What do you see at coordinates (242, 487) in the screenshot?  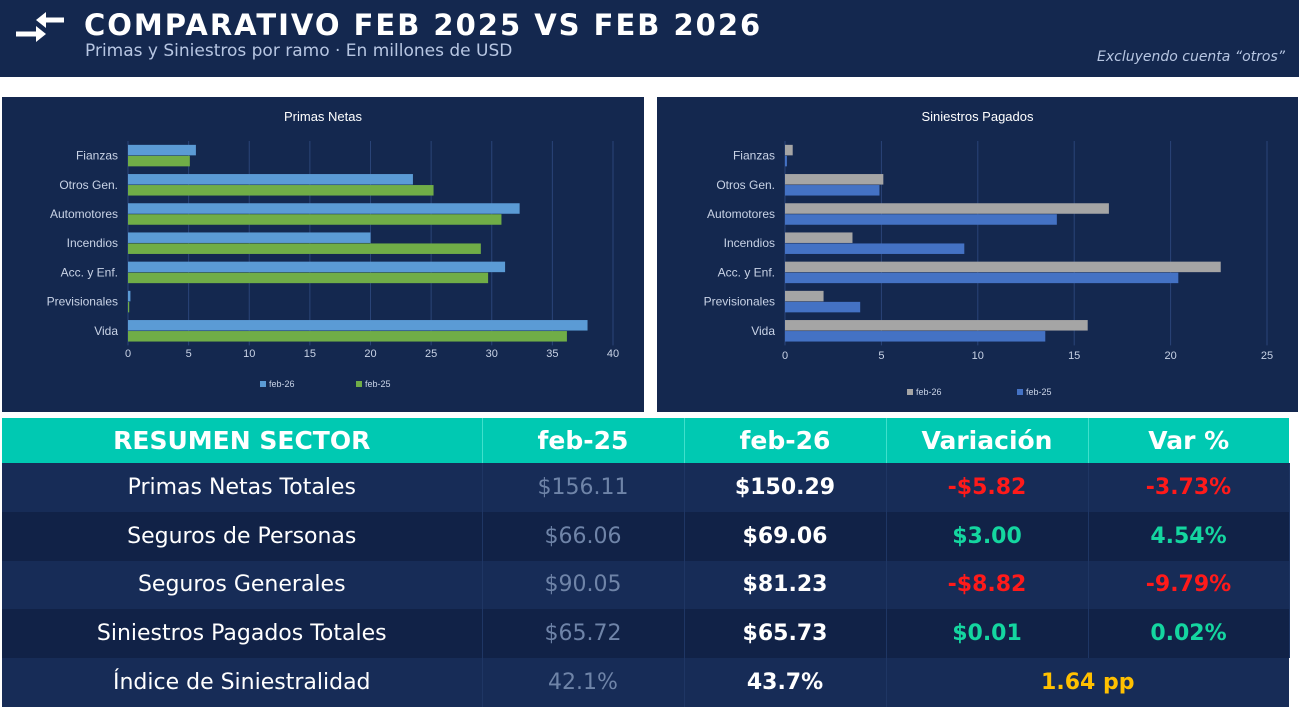 I see `row-label: Primas Netas Totales` at bounding box center [242, 487].